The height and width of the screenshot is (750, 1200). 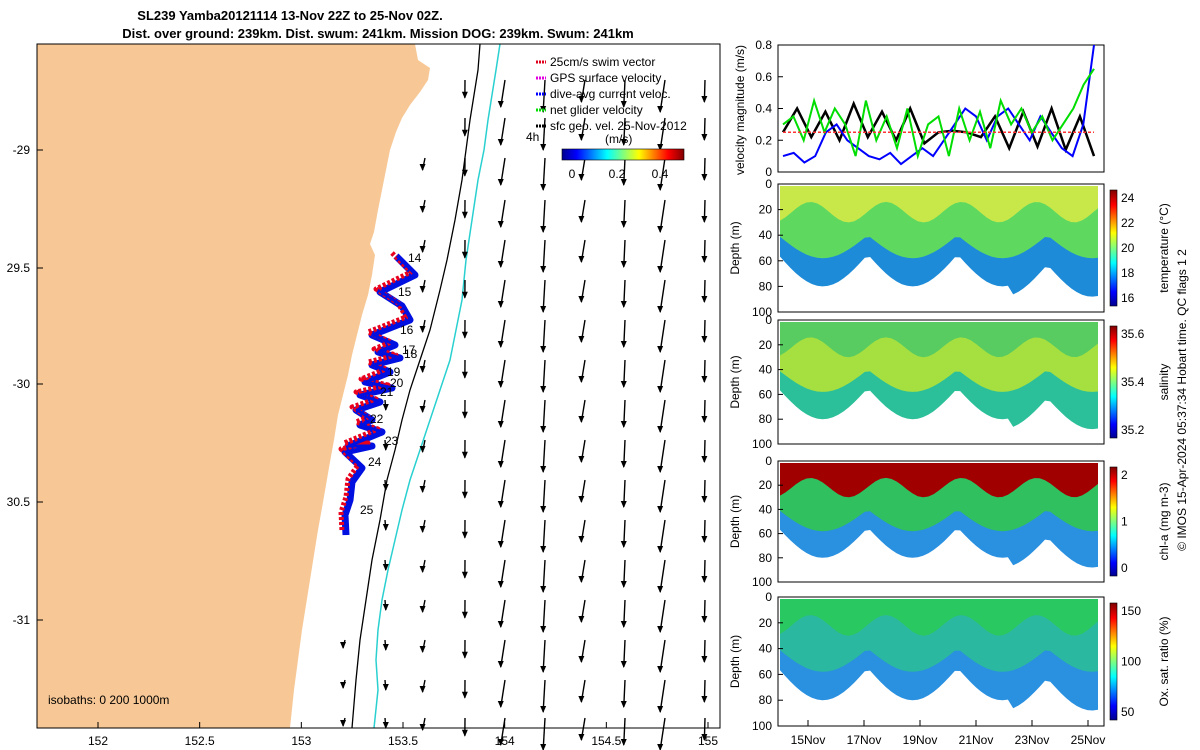 I want to click on lon-tick-label: 152.5, so click(x=200, y=741).